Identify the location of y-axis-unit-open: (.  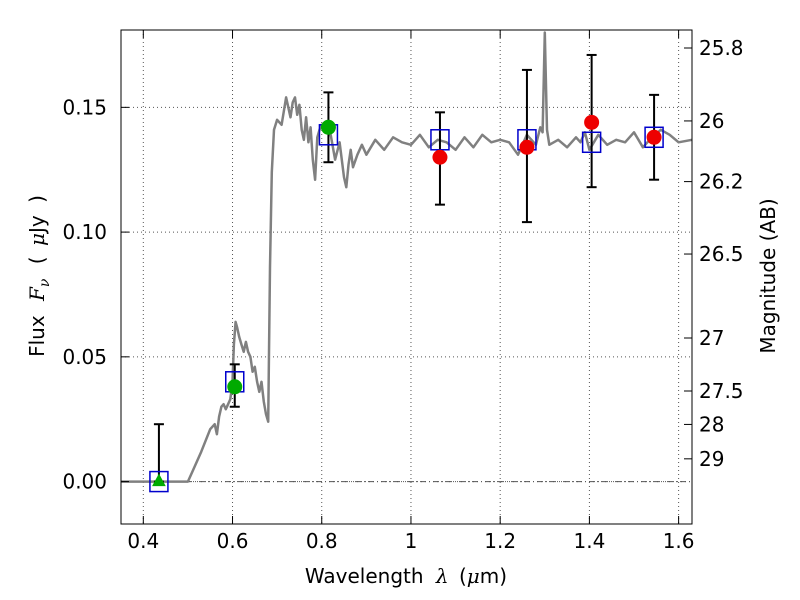
(37, 260).